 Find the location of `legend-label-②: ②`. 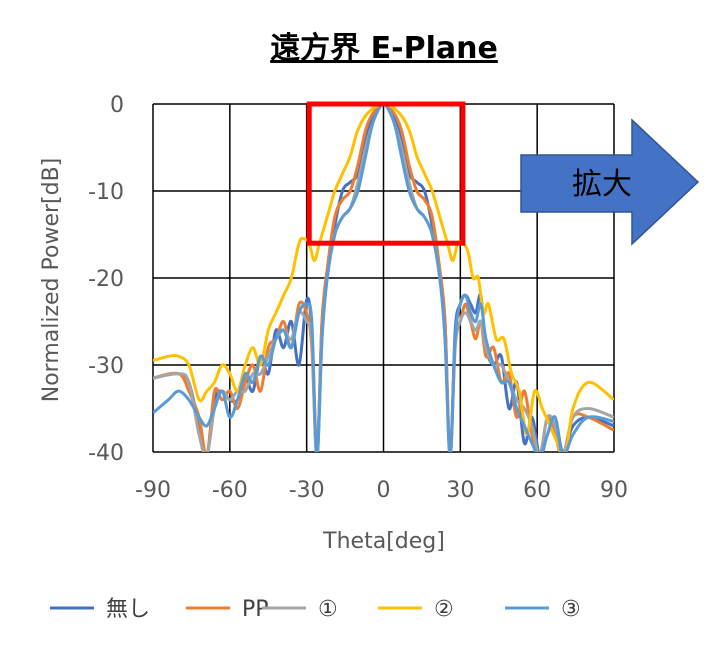

legend-label-②: ② is located at coordinates (444, 609).